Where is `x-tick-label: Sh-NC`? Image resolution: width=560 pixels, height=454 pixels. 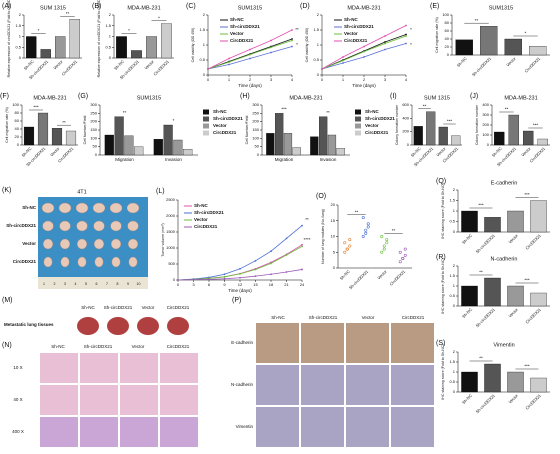 x-tick-label: Sh-NC is located at coordinates (345, 275).